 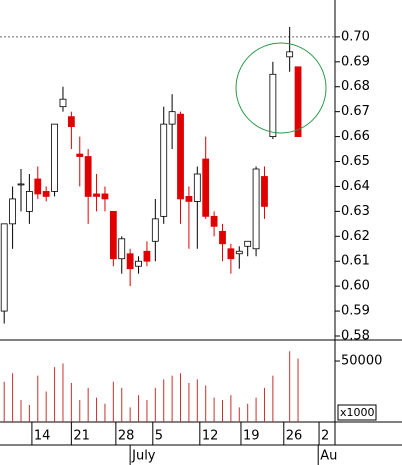 What do you see at coordinates (355, 236) in the screenshot?
I see `y-tick-label: 0.62` at bounding box center [355, 236].